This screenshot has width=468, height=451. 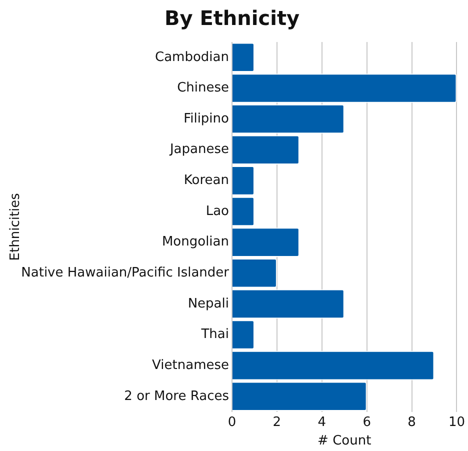 I want to click on x-axis-title: # Count, so click(x=345, y=441).